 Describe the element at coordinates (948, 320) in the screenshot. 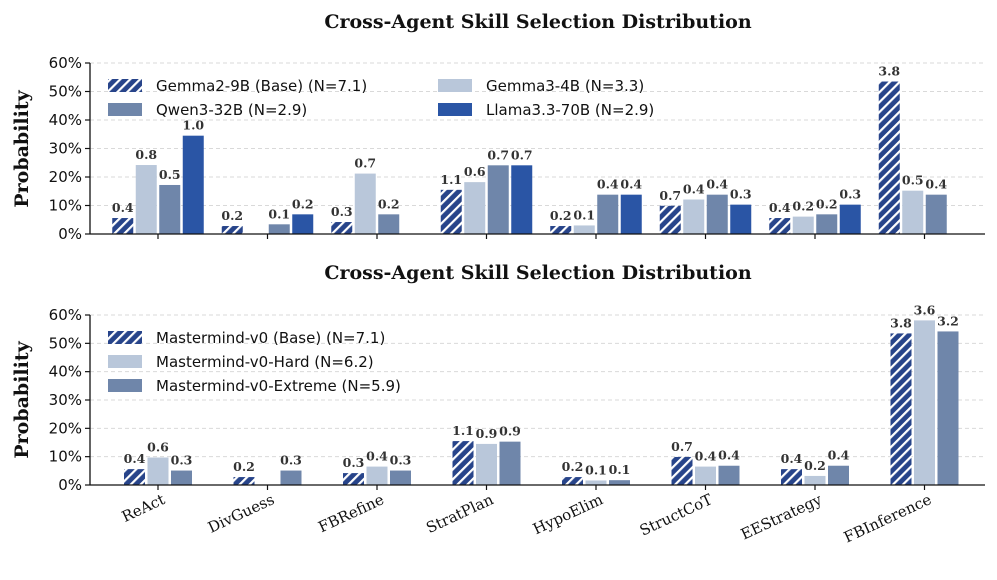

I see `data-label: 3.2` at that location.